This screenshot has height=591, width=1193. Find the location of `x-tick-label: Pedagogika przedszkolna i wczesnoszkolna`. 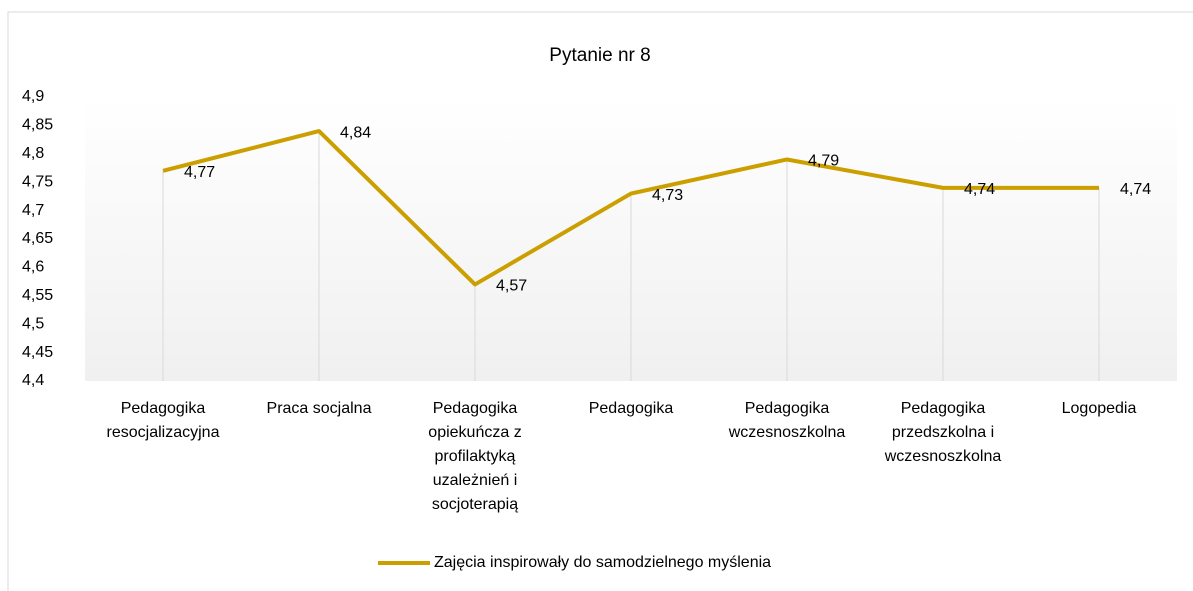

x-tick-label: Pedagogika przedszkolna i wczesnoszkolna is located at coordinates (943, 432).